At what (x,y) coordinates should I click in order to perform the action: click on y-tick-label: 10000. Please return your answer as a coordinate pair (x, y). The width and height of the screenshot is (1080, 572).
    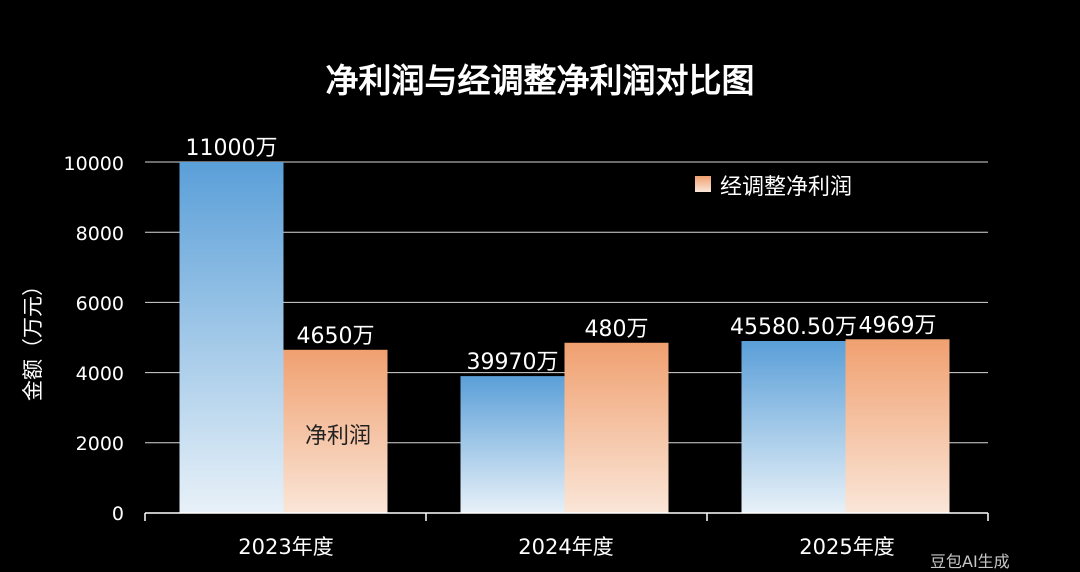
    Looking at the image, I should click on (94, 164).